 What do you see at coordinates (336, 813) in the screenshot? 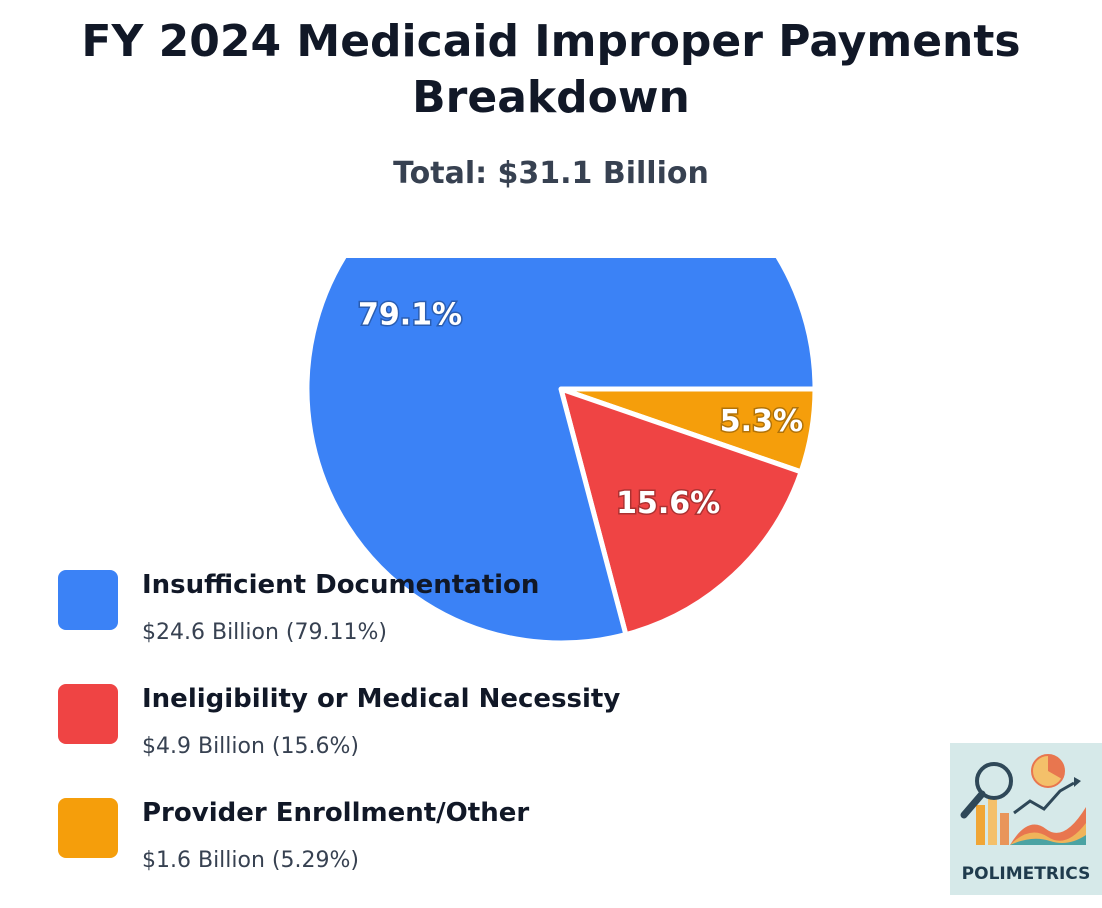
I see `legend-label: Provider Enrollment/Other` at bounding box center [336, 813].